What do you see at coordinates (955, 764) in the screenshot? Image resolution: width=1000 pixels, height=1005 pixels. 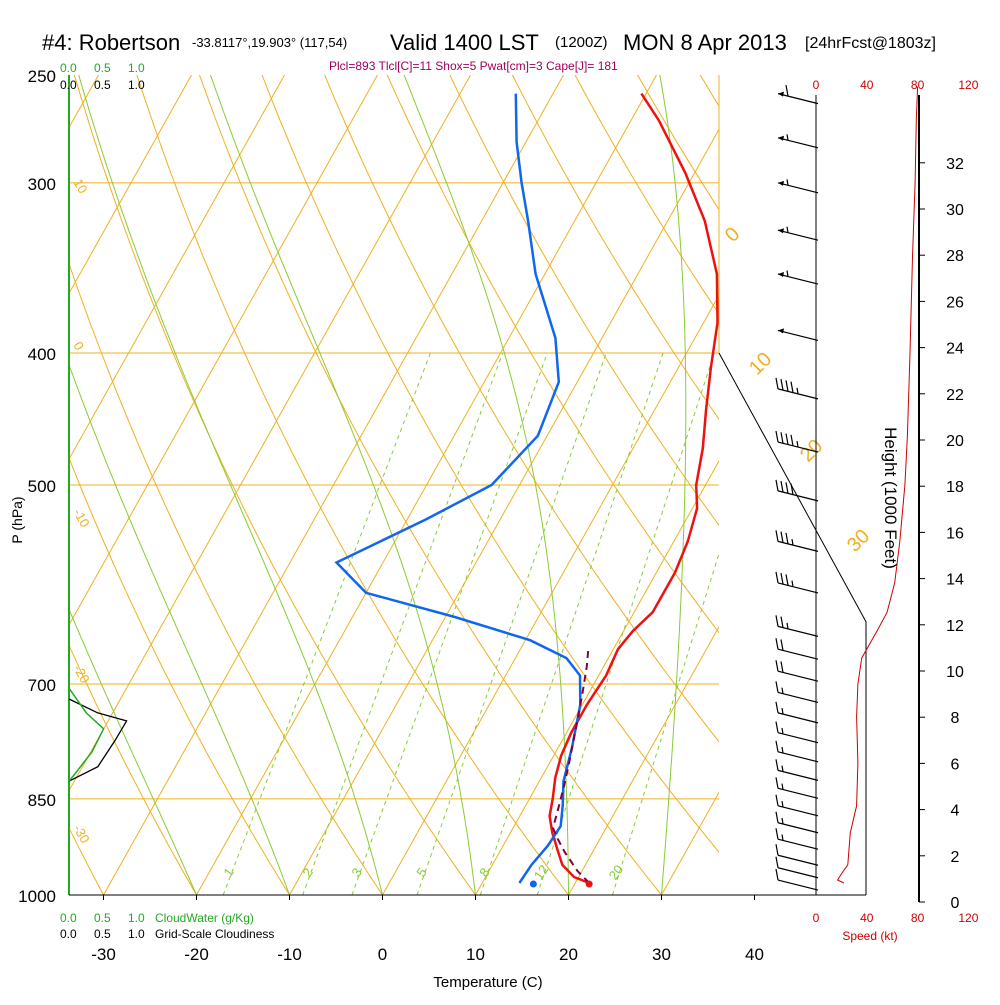 I see `height-tick-label: 6` at bounding box center [955, 764].